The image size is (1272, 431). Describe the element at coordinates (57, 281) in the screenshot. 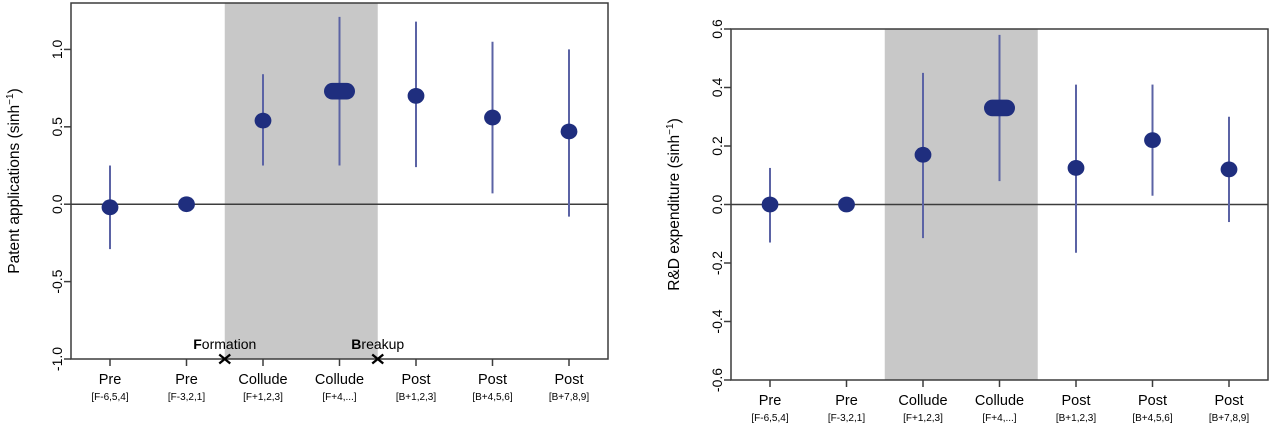

I see `y-tick-label: -0.5` at that location.